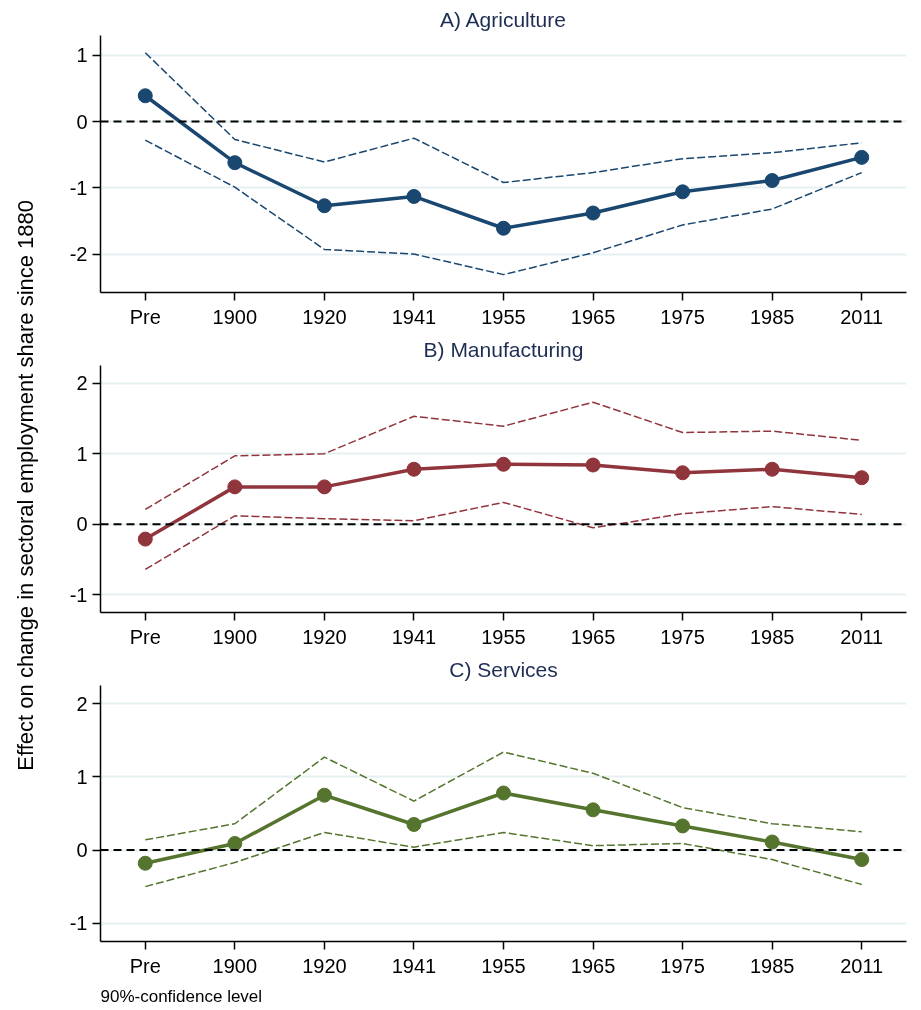  I want to click on text: 90%-confidence level, so click(181, 996).